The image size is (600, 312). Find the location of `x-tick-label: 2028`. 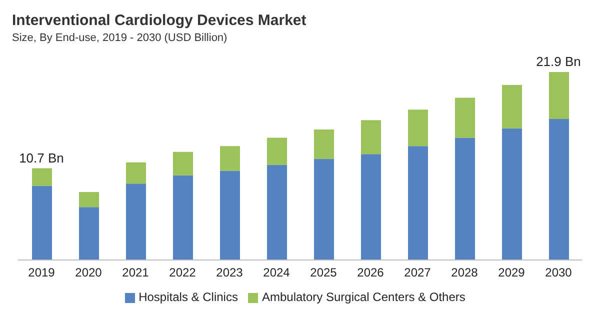

x-tick-label: 2028 is located at coordinates (464, 273).